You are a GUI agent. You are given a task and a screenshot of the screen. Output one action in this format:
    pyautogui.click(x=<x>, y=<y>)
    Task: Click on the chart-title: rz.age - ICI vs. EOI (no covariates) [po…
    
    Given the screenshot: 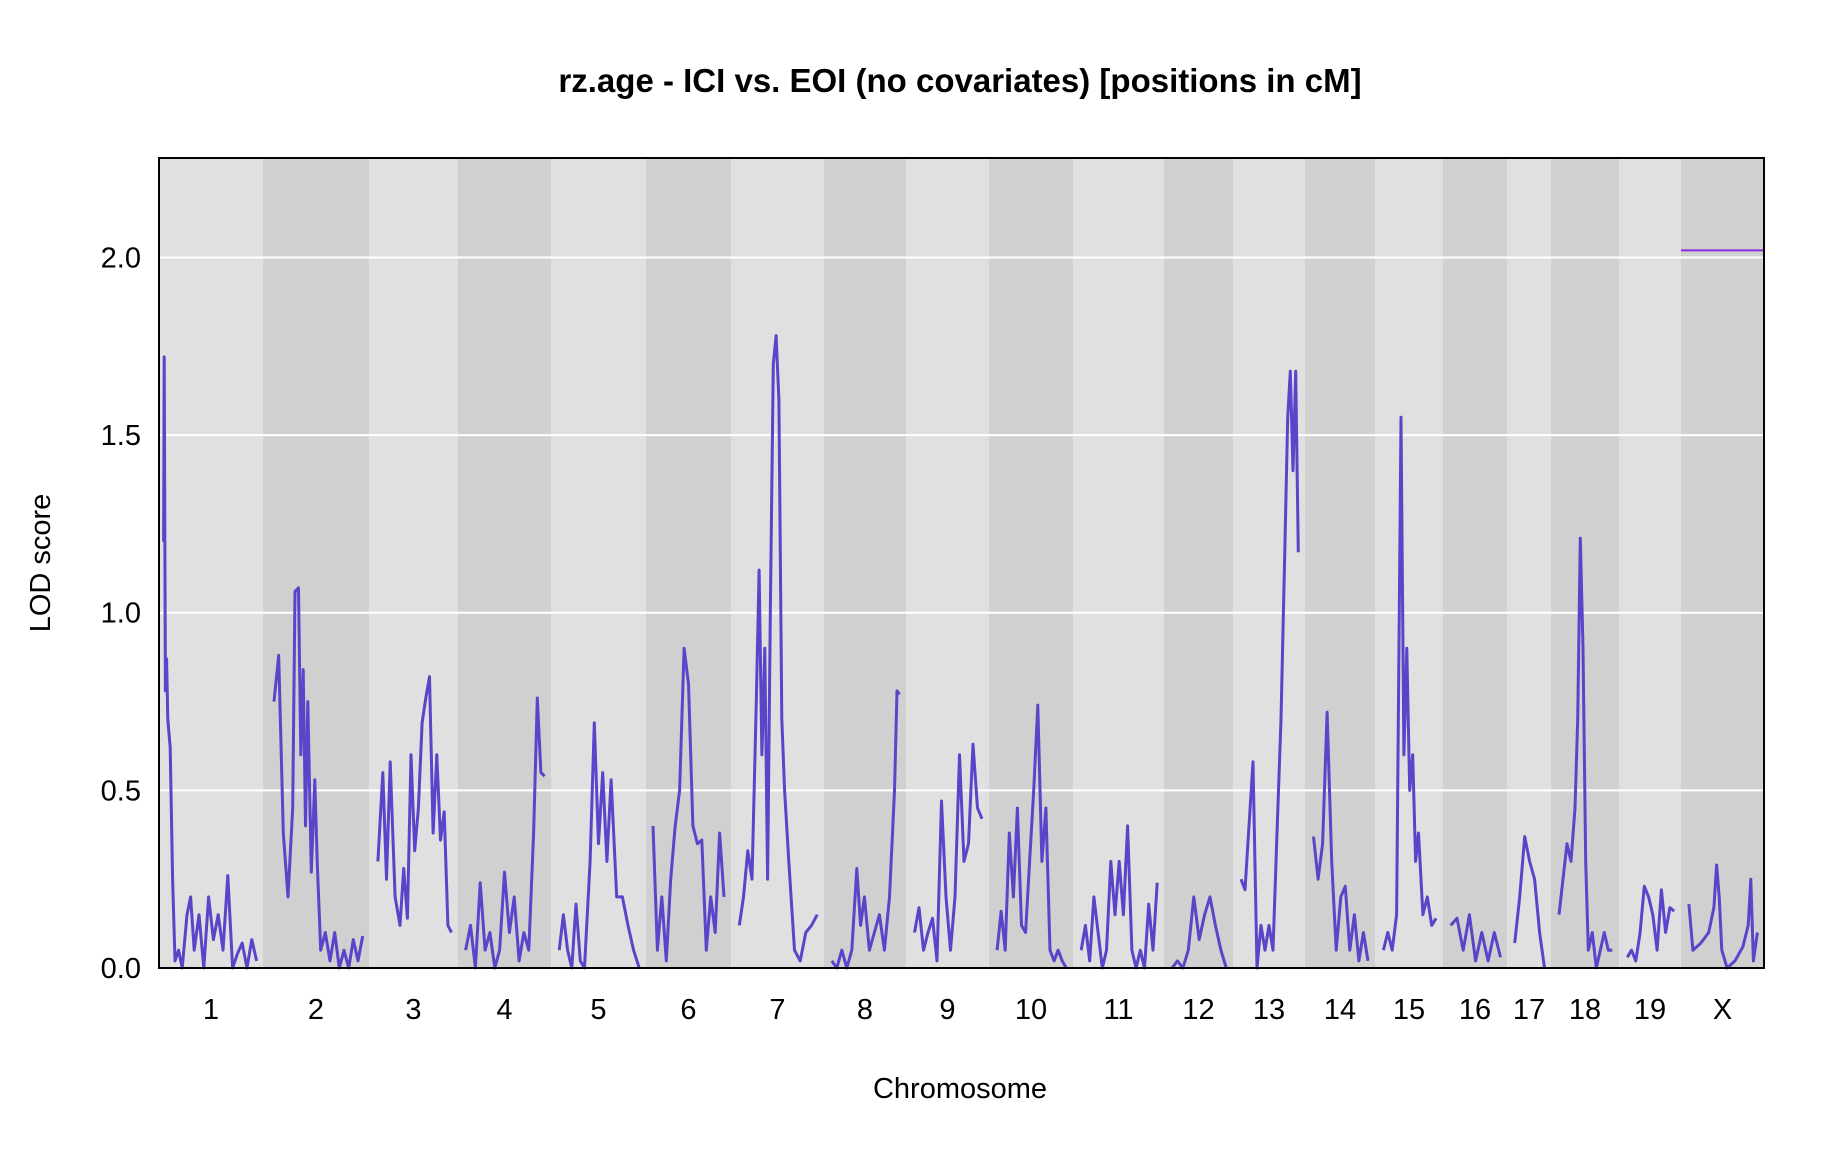 What is the action you would take?
    pyautogui.click(x=959, y=80)
    